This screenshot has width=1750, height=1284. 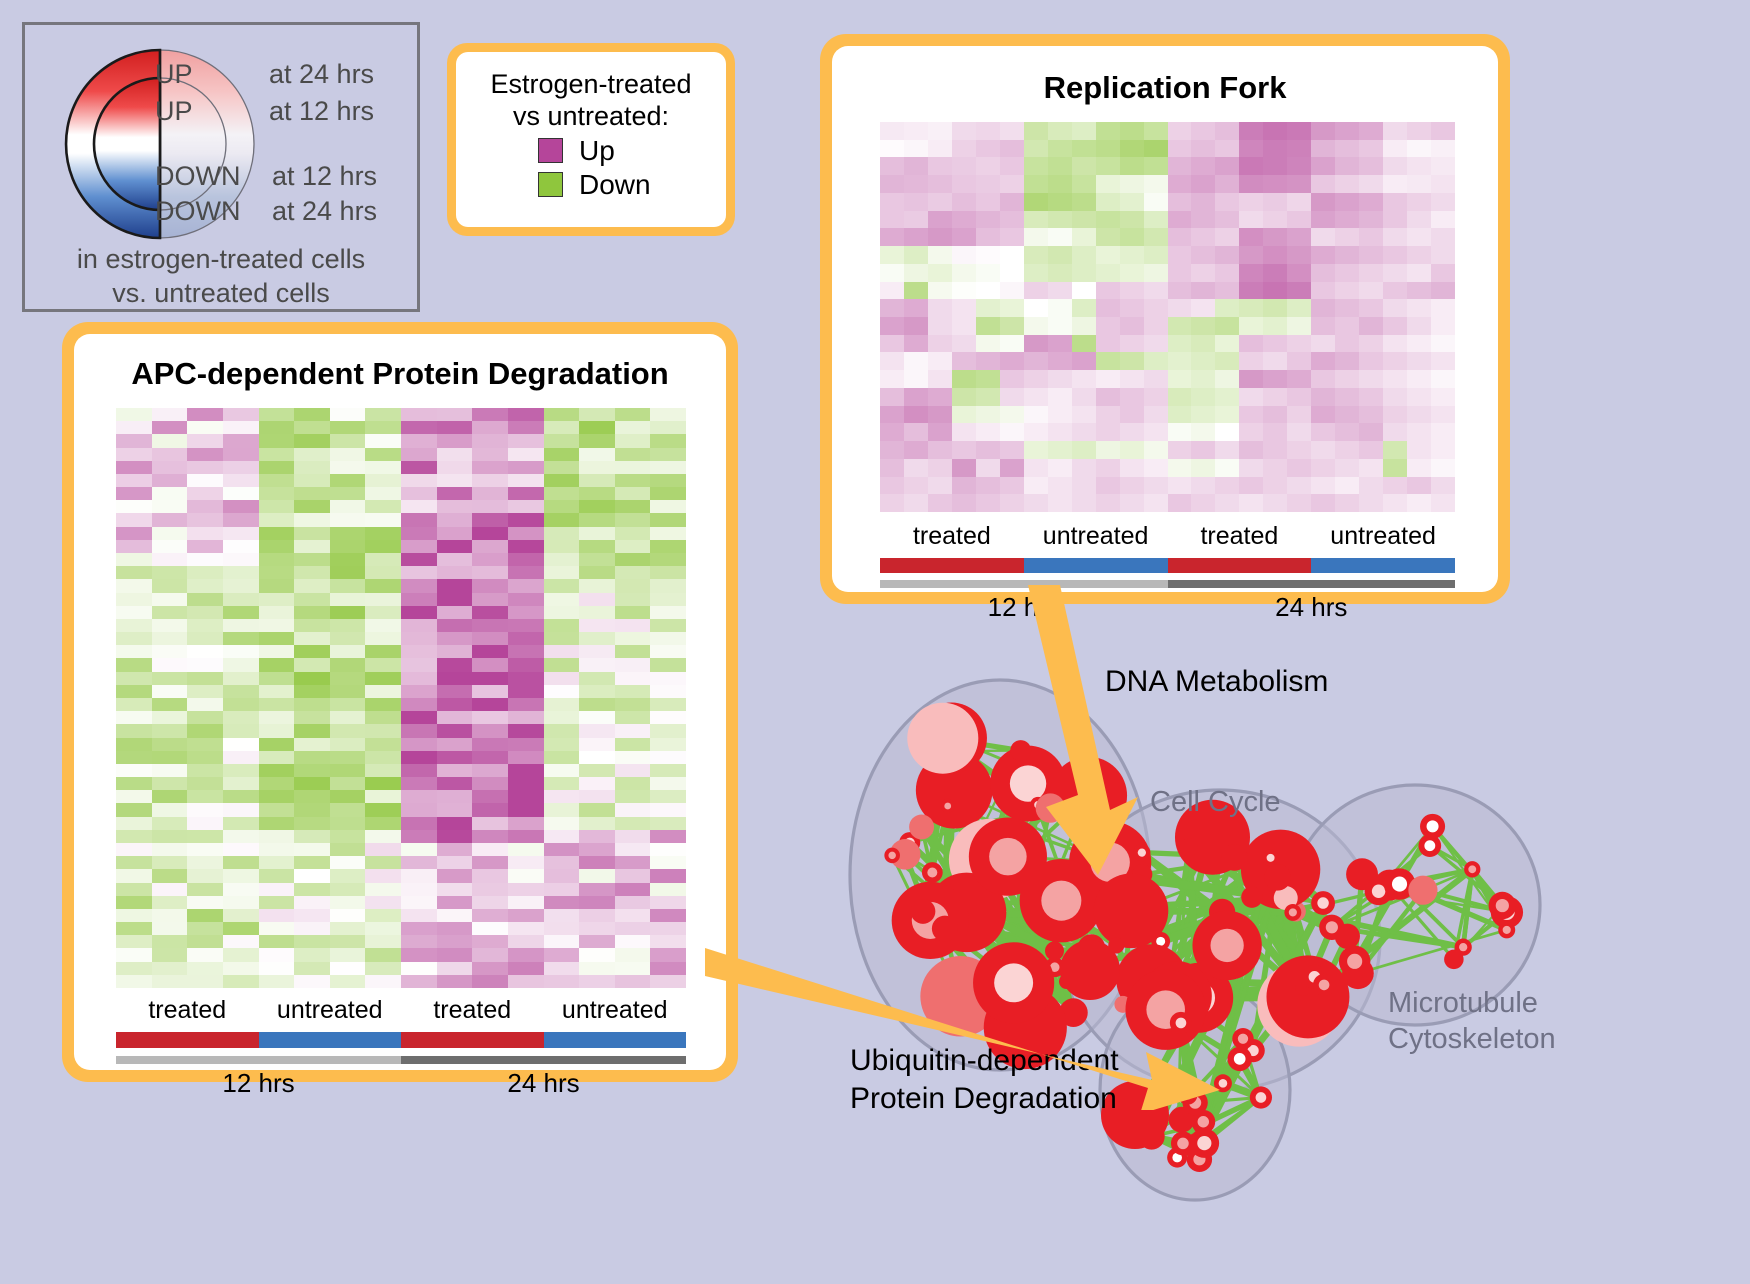 What do you see at coordinates (591, 100) in the screenshot?
I see `legend-title: Estrogen-treated vs untreated:` at bounding box center [591, 100].